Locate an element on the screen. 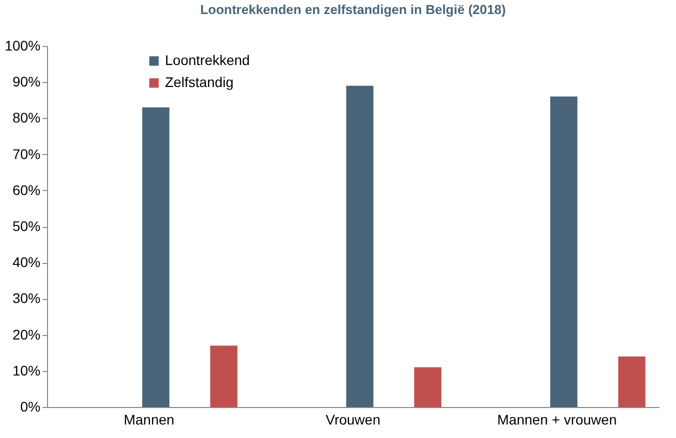 Image resolution: width=676 pixels, height=438 pixels. x-tick-label: Mannen is located at coordinates (149, 420).